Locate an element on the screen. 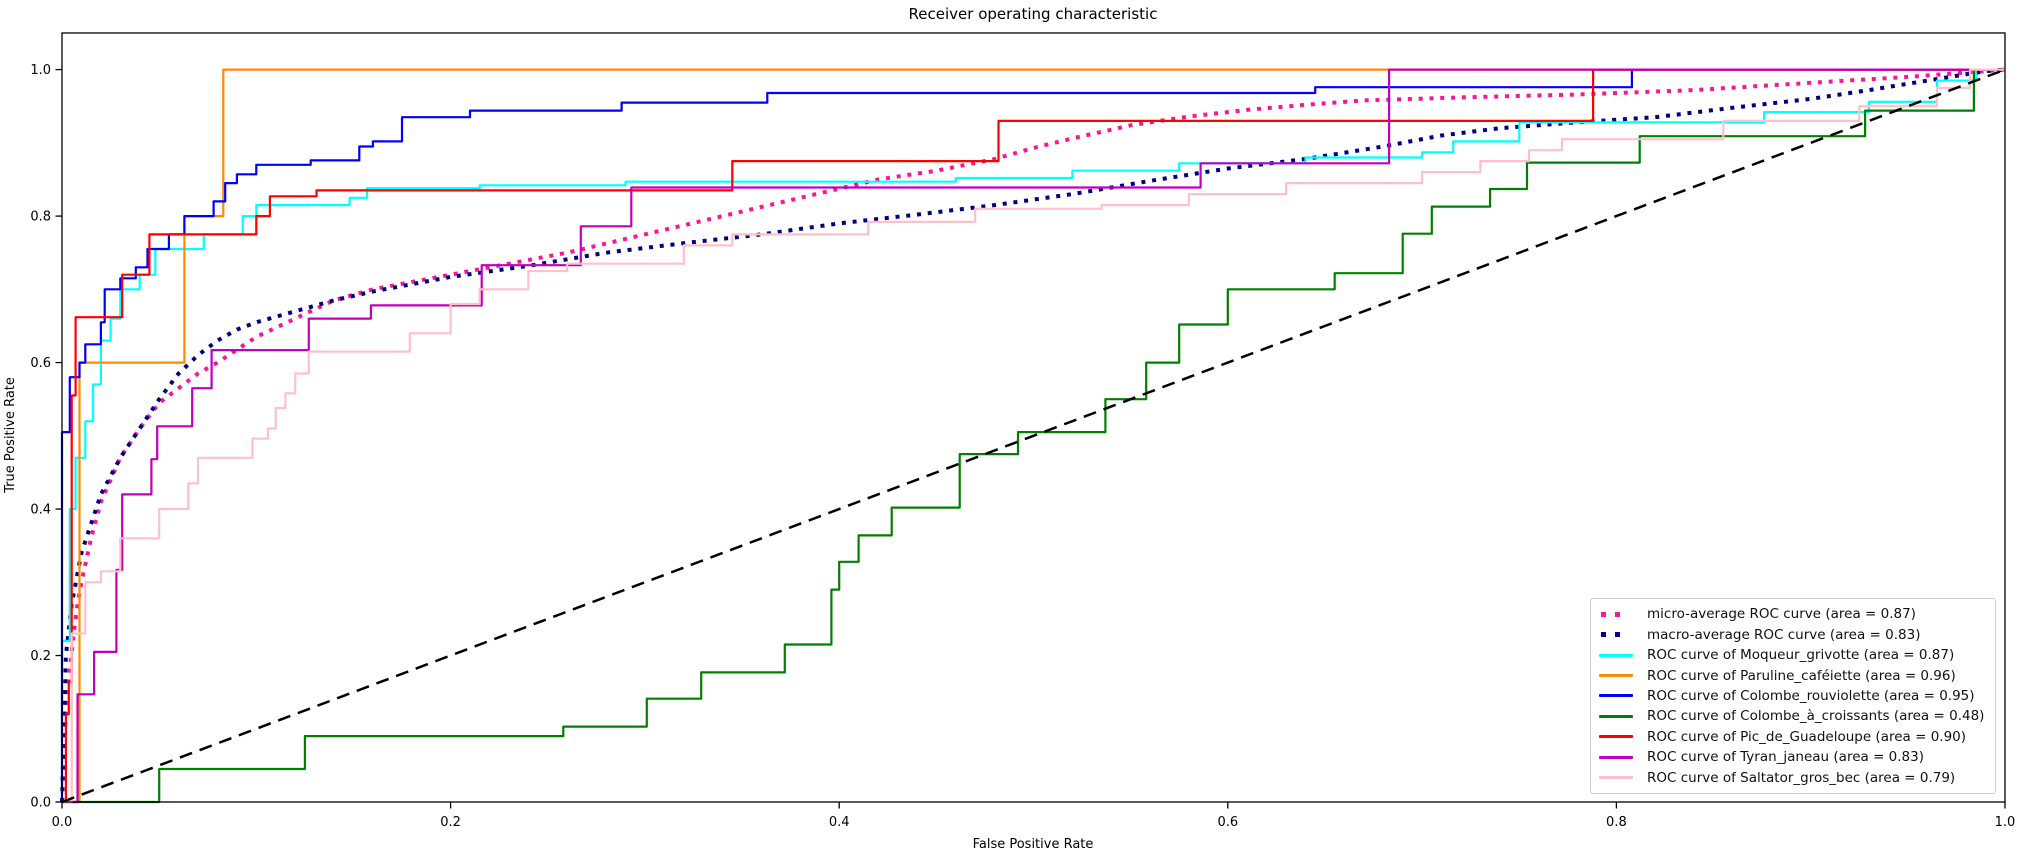 This screenshot has width=2019, height=855. legend-swatch-Saltator_gros_bec is located at coordinates (1618, 778).